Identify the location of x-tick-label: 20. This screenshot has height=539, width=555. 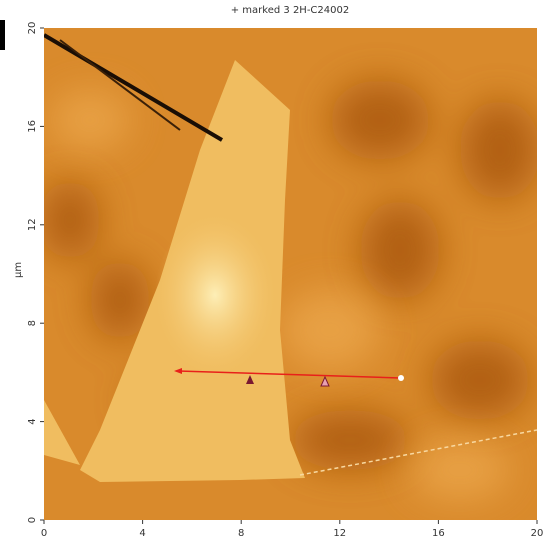
(537, 533).